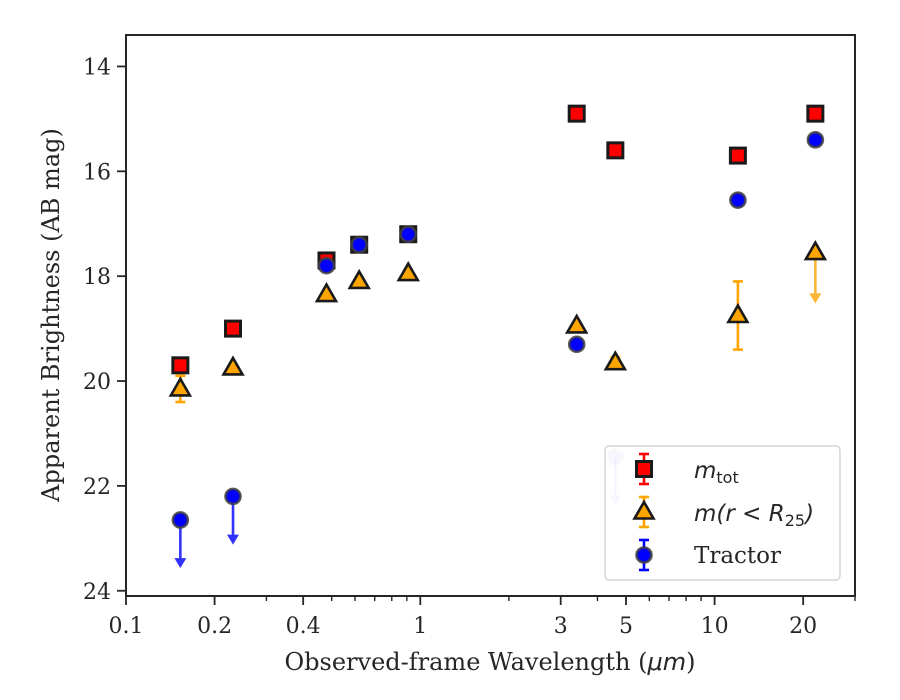 This screenshot has height=700, width=900. Describe the element at coordinates (303, 626) in the screenshot. I see `x-tick-label: 0.4` at that location.